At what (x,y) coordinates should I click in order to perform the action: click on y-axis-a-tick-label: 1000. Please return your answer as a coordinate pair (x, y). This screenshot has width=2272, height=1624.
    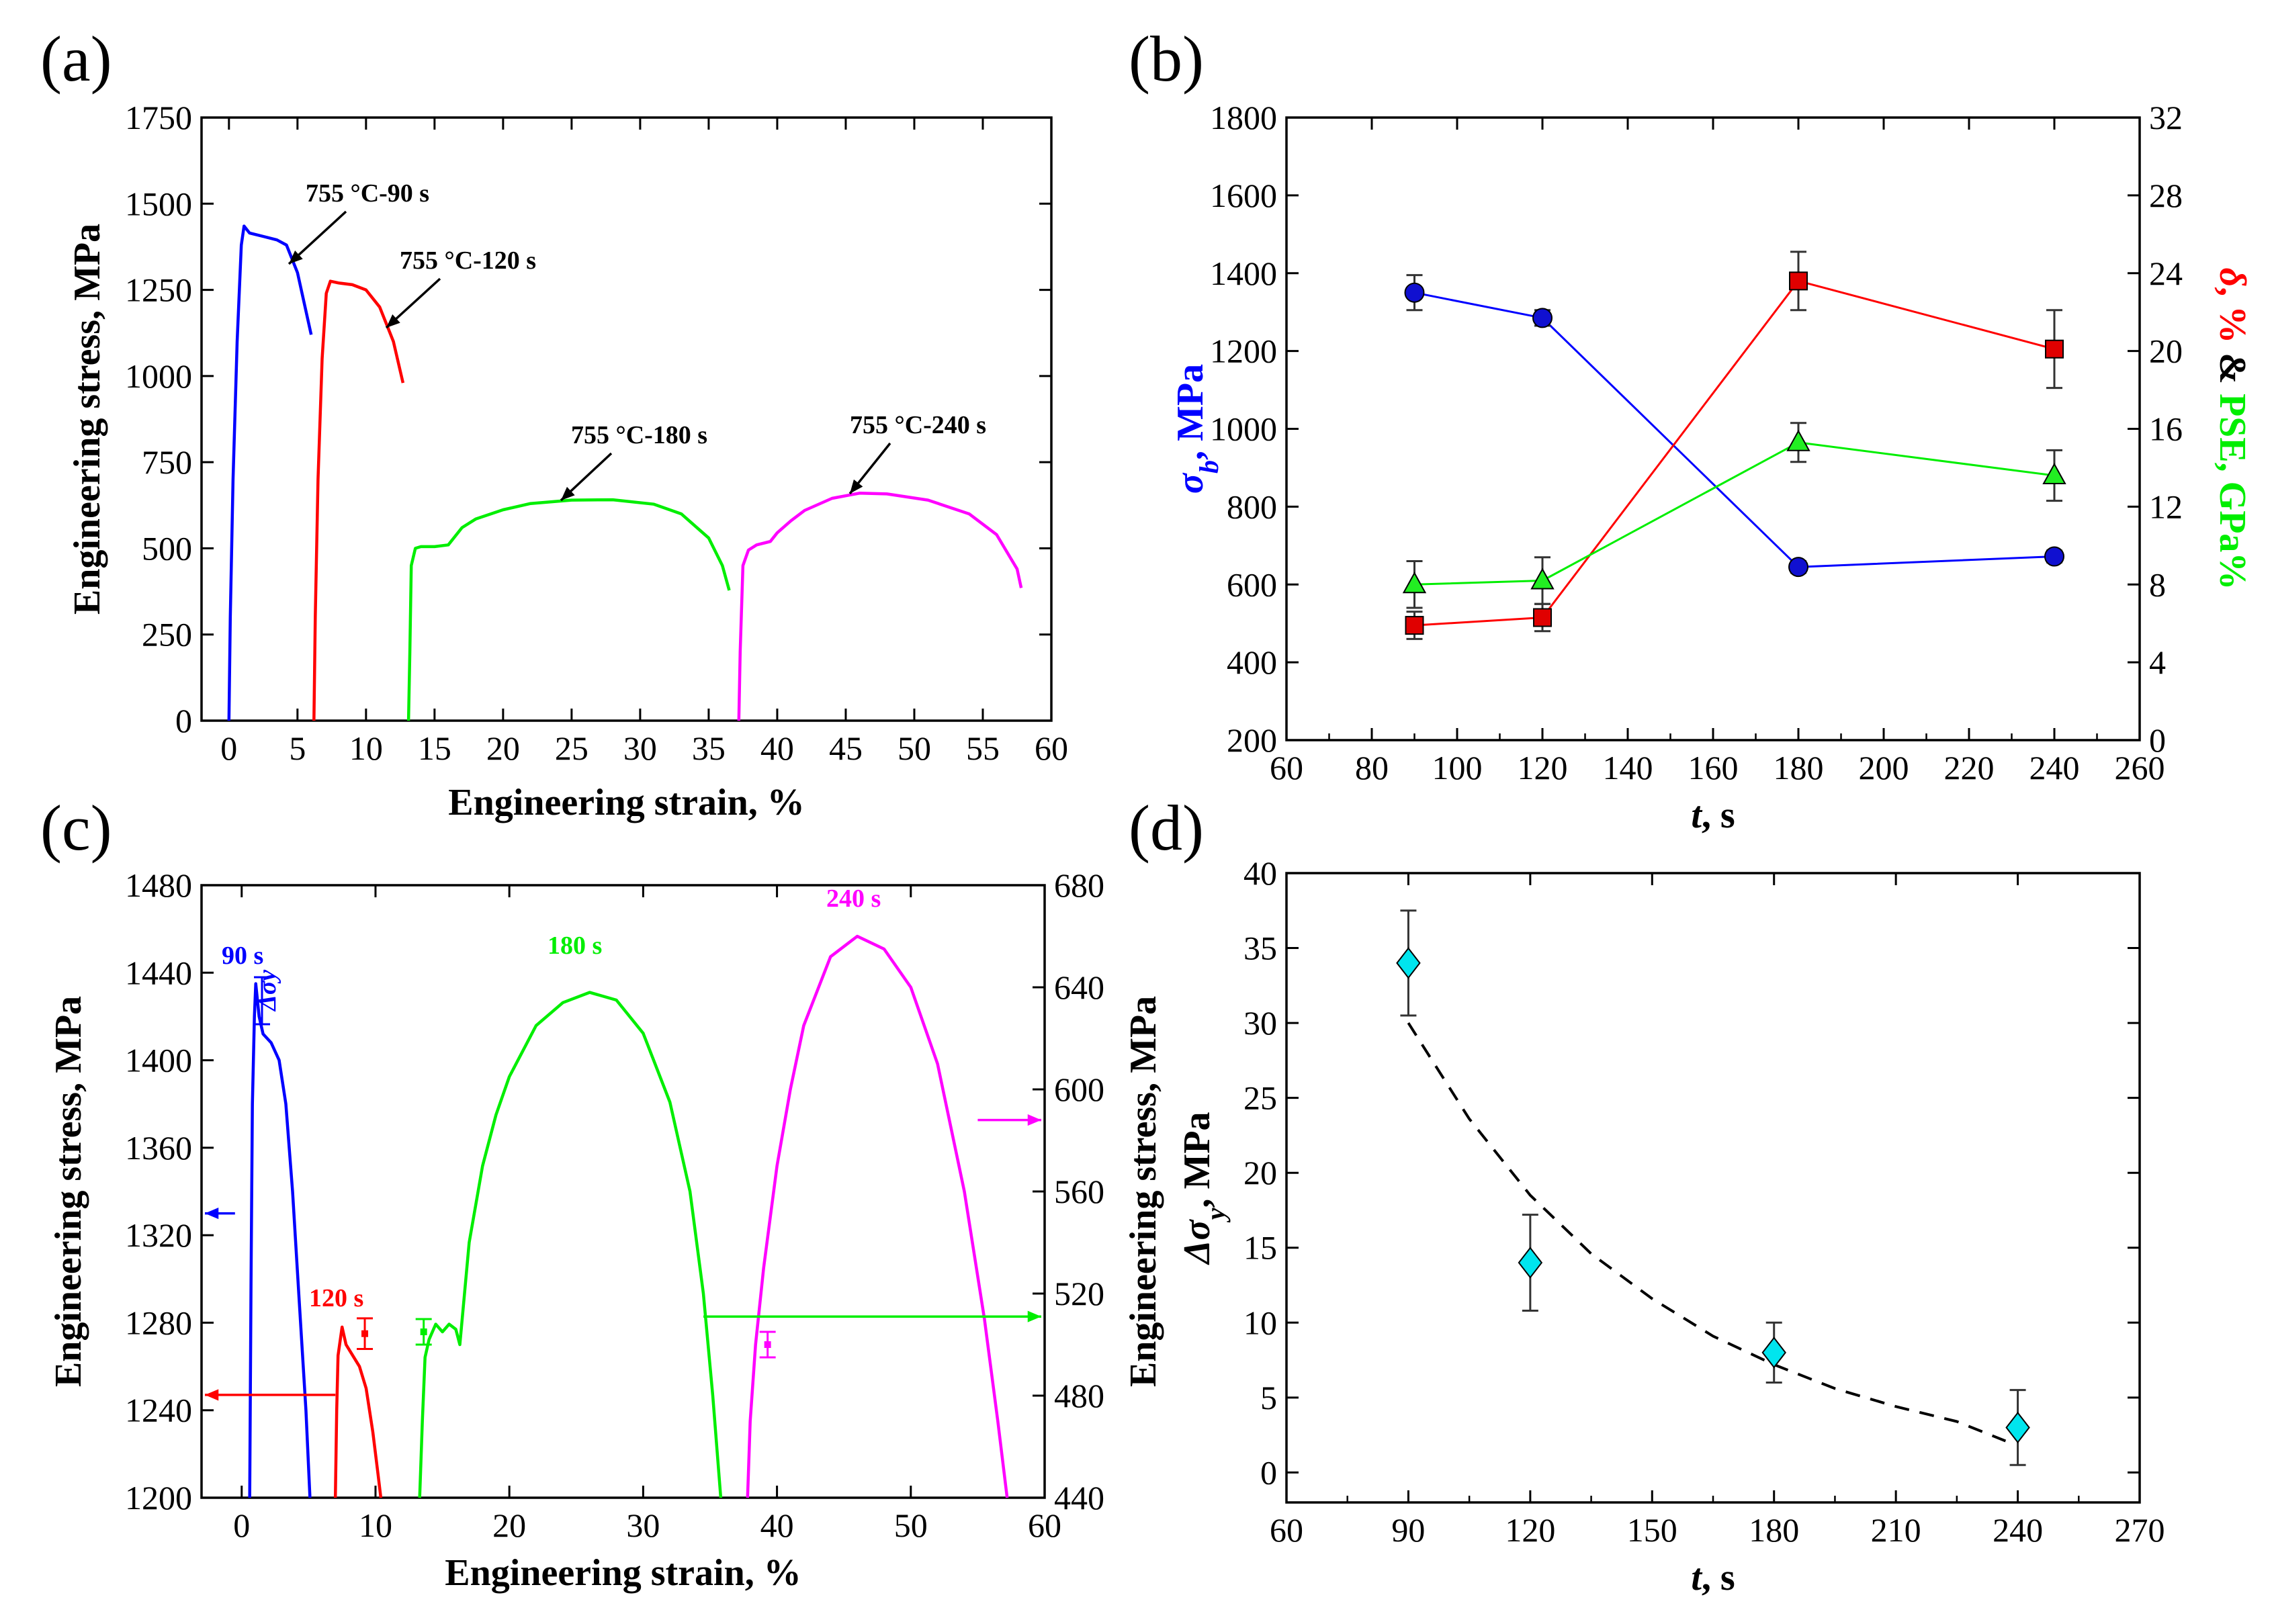
    Looking at the image, I should click on (158, 376).